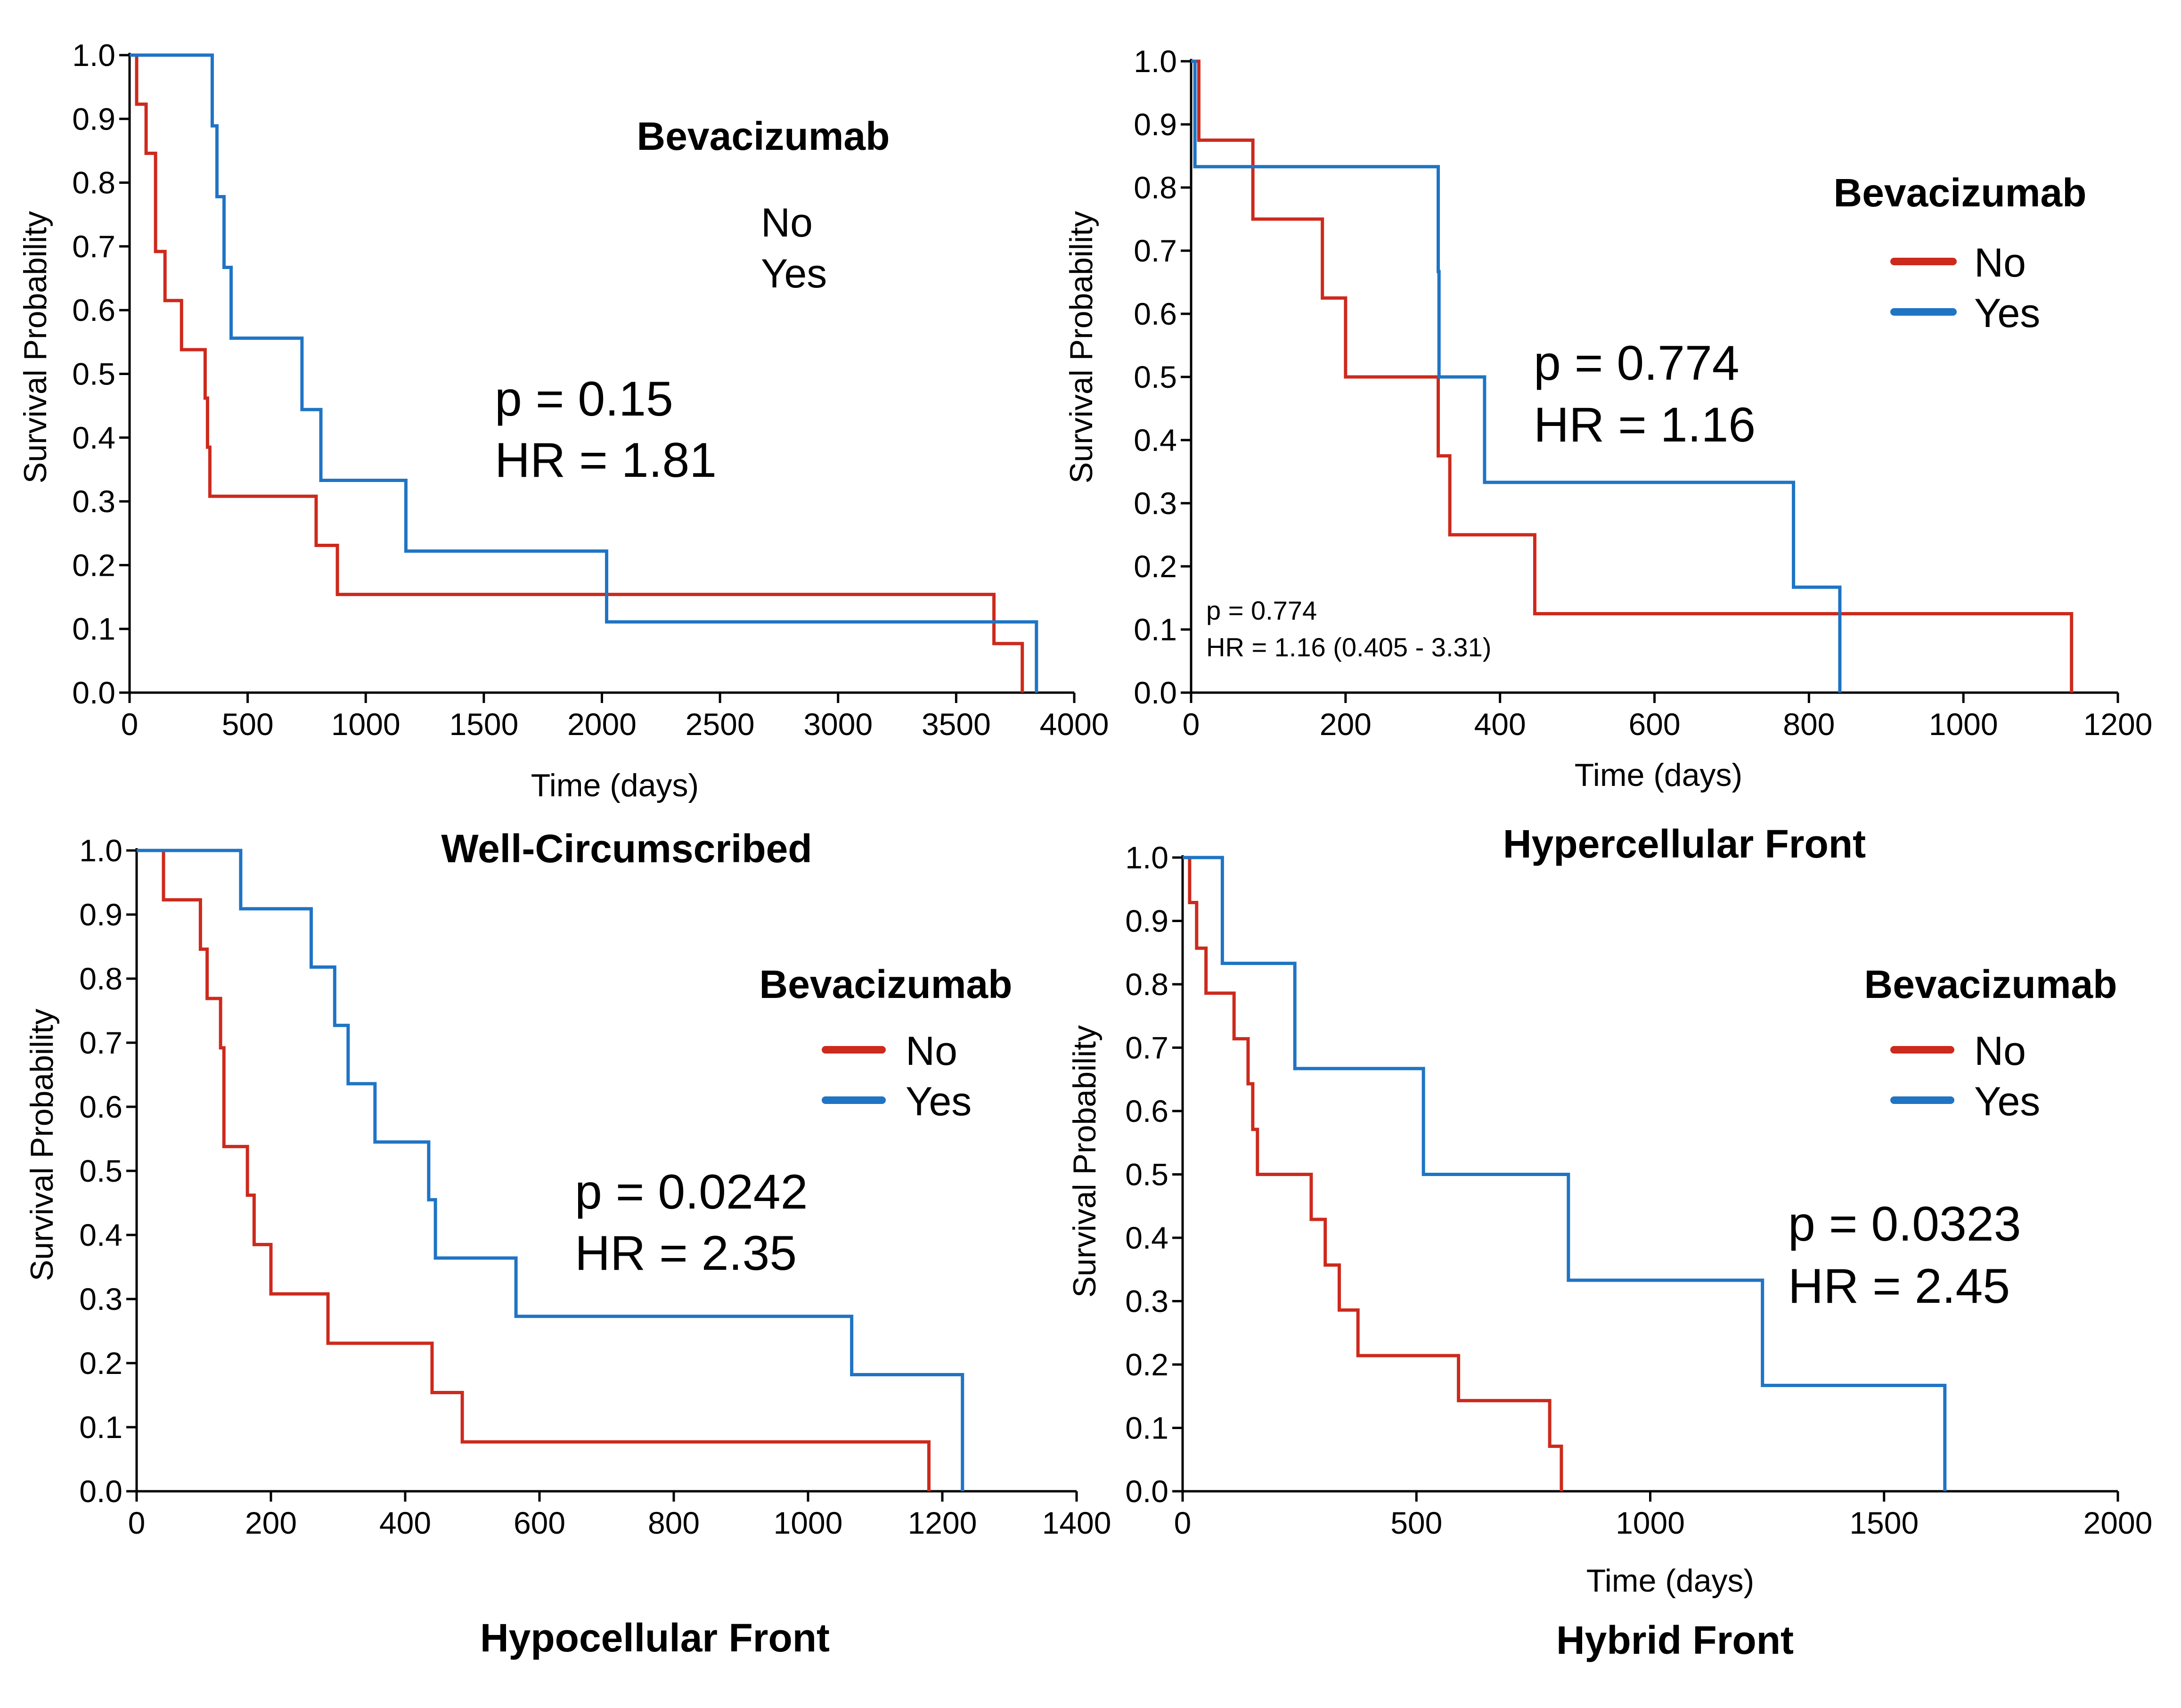 The height and width of the screenshot is (1708, 2181). Describe the element at coordinates (1076, 1523) in the screenshot. I see `x-tick-label: 1400` at that location.